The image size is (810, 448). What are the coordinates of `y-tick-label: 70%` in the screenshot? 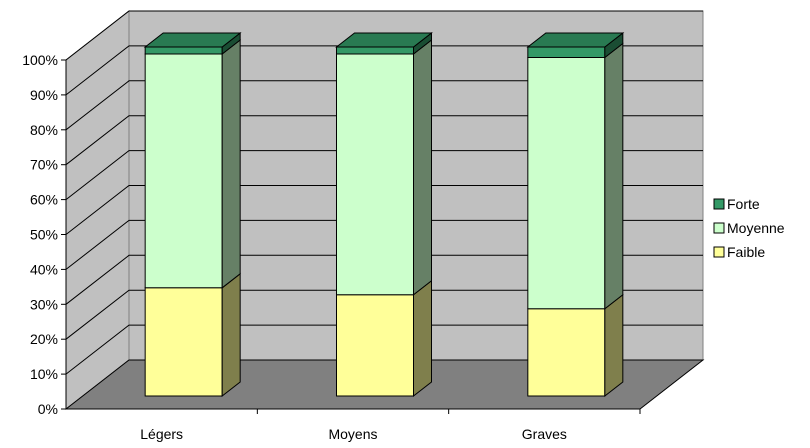 It's located at (44, 165).